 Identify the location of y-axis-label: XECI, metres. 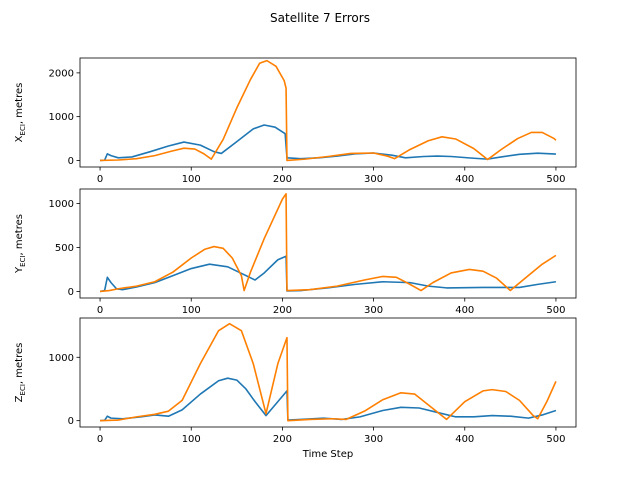
(20, 113).